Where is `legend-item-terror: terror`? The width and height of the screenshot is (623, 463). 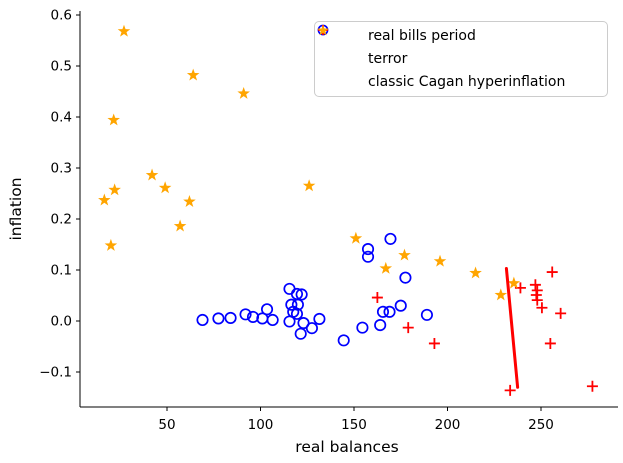 legend-item-terror: terror is located at coordinates (461, 48).